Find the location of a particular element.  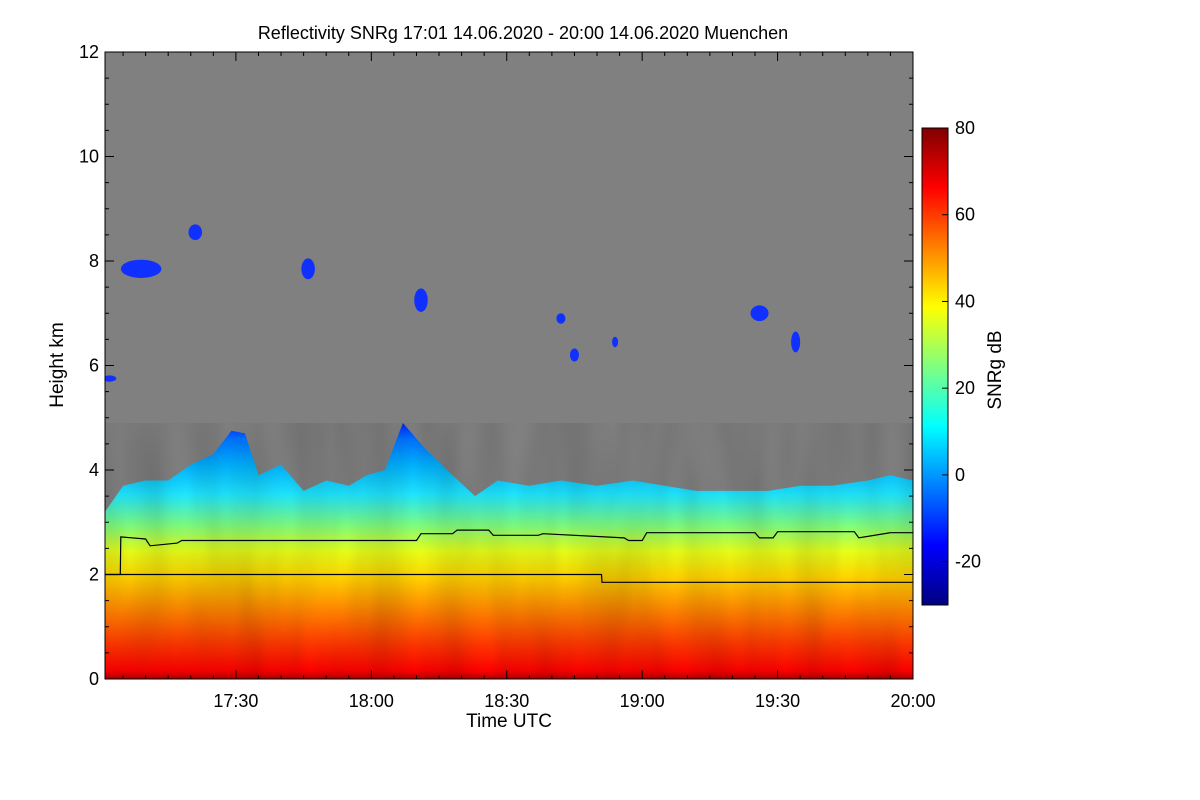

colorbar-tick-label: 80 is located at coordinates (965, 128).